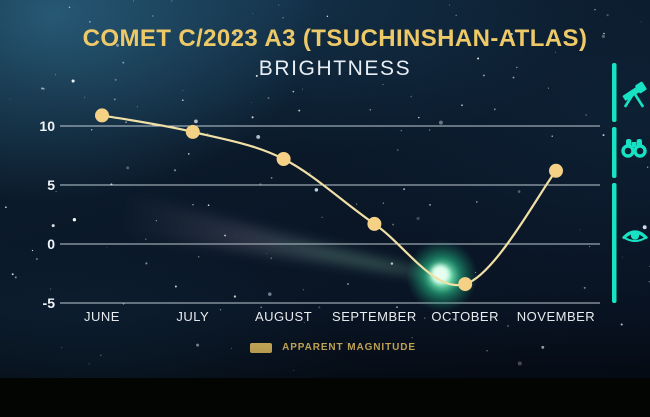 Image resolution: width=650 pixels, height=417 pixels. What do you see at coordinates (47, 126) in the screenshot?
I see `y-tick-label: 10` at bounding box center [47, 126].